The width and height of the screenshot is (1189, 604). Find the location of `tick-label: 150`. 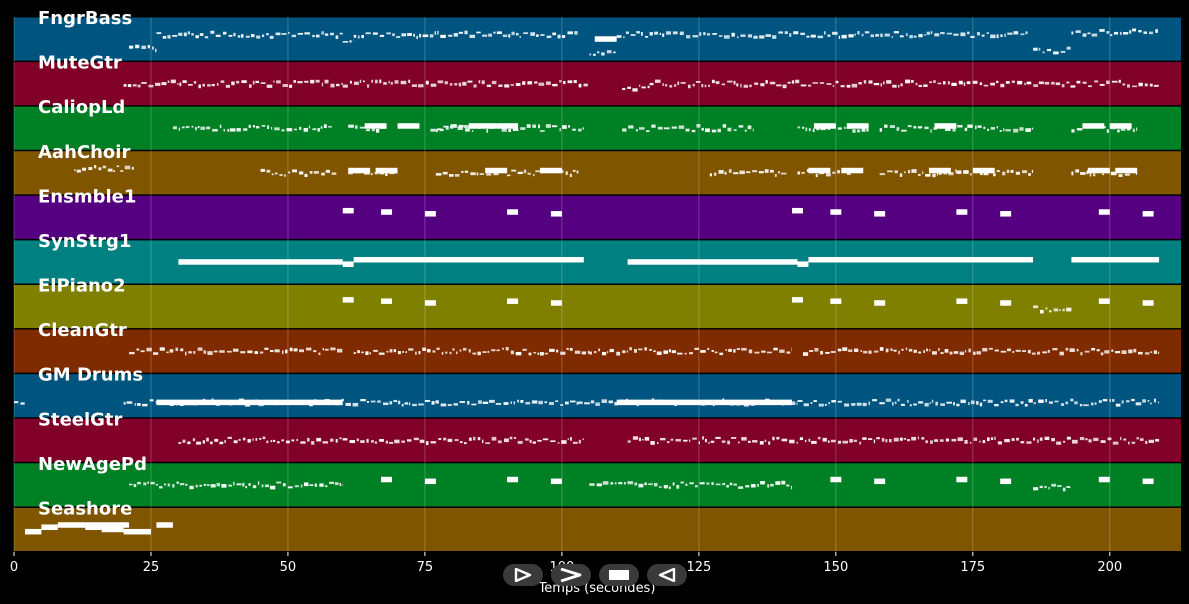

tick-label: 150 is located at coordinates (835, 567).